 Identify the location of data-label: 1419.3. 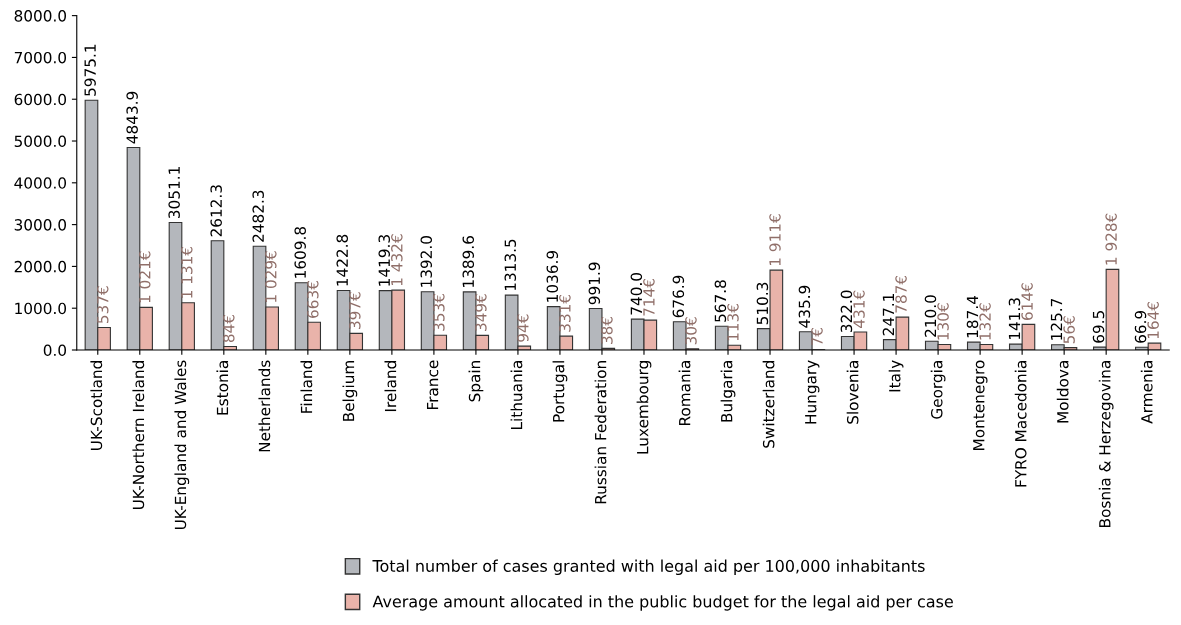
(384, 260).